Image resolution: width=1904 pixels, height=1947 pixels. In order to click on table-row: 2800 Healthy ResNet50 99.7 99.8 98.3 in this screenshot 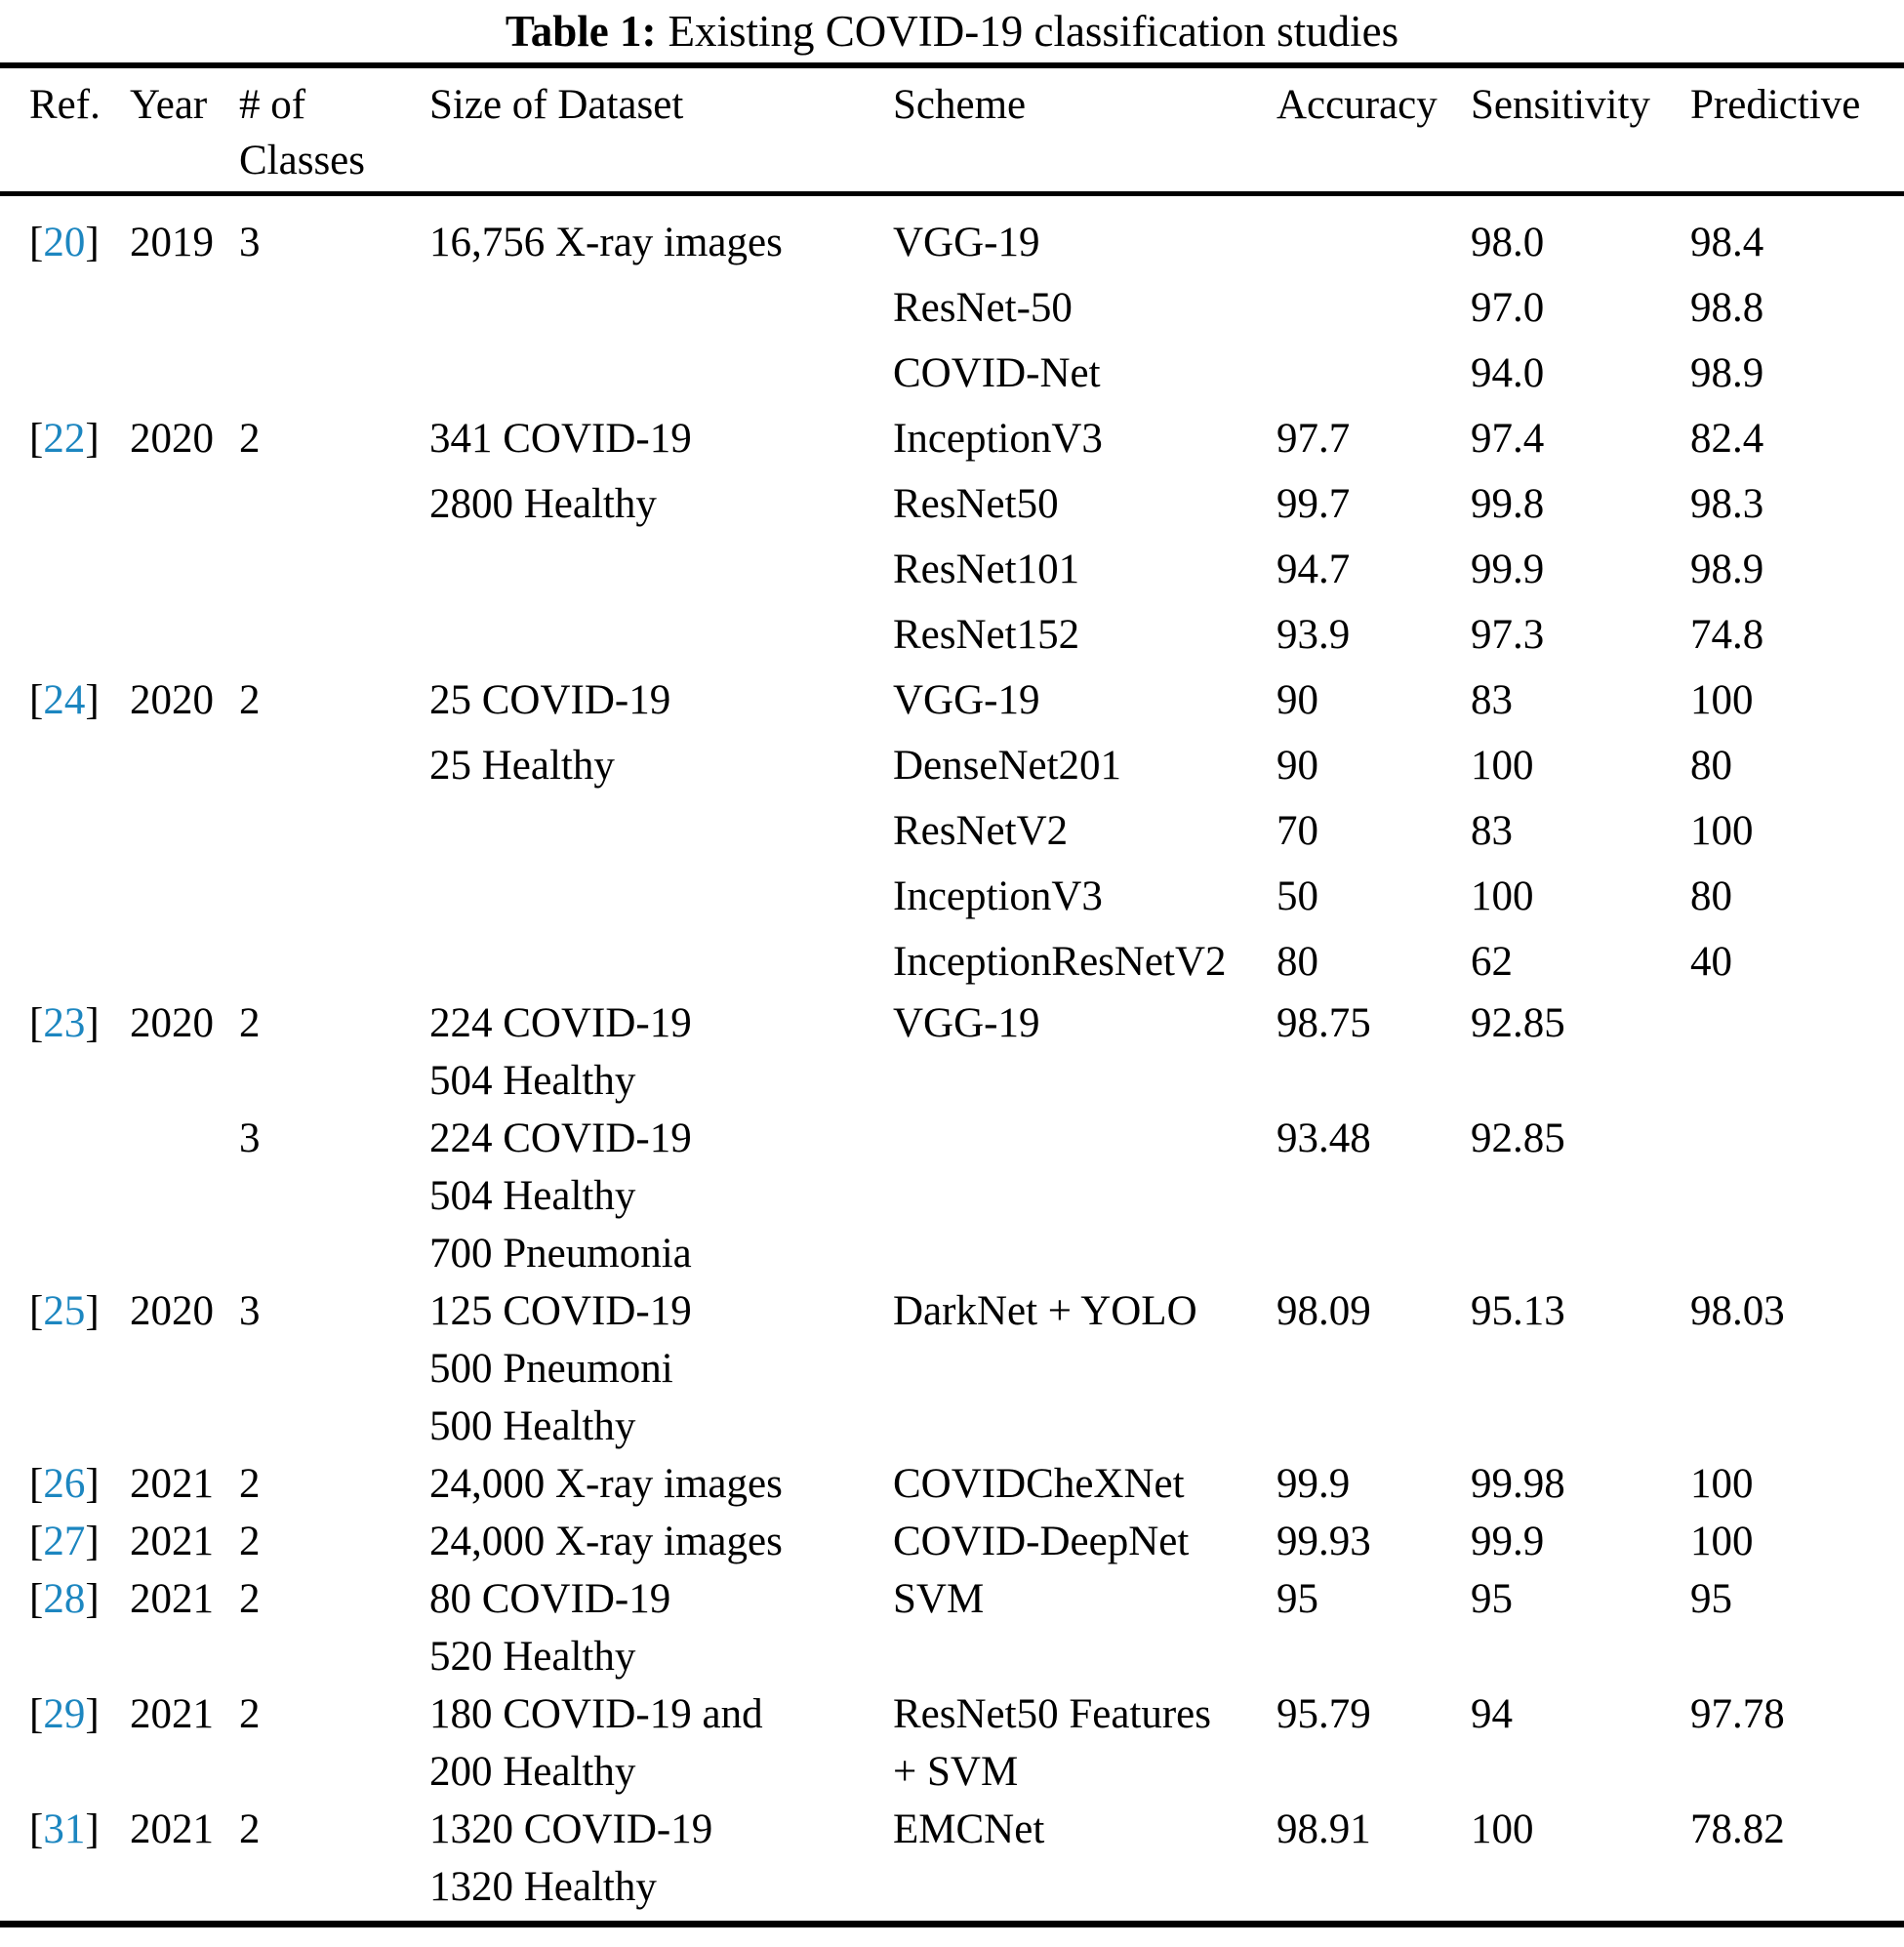, I will do `click(952, 504)`.